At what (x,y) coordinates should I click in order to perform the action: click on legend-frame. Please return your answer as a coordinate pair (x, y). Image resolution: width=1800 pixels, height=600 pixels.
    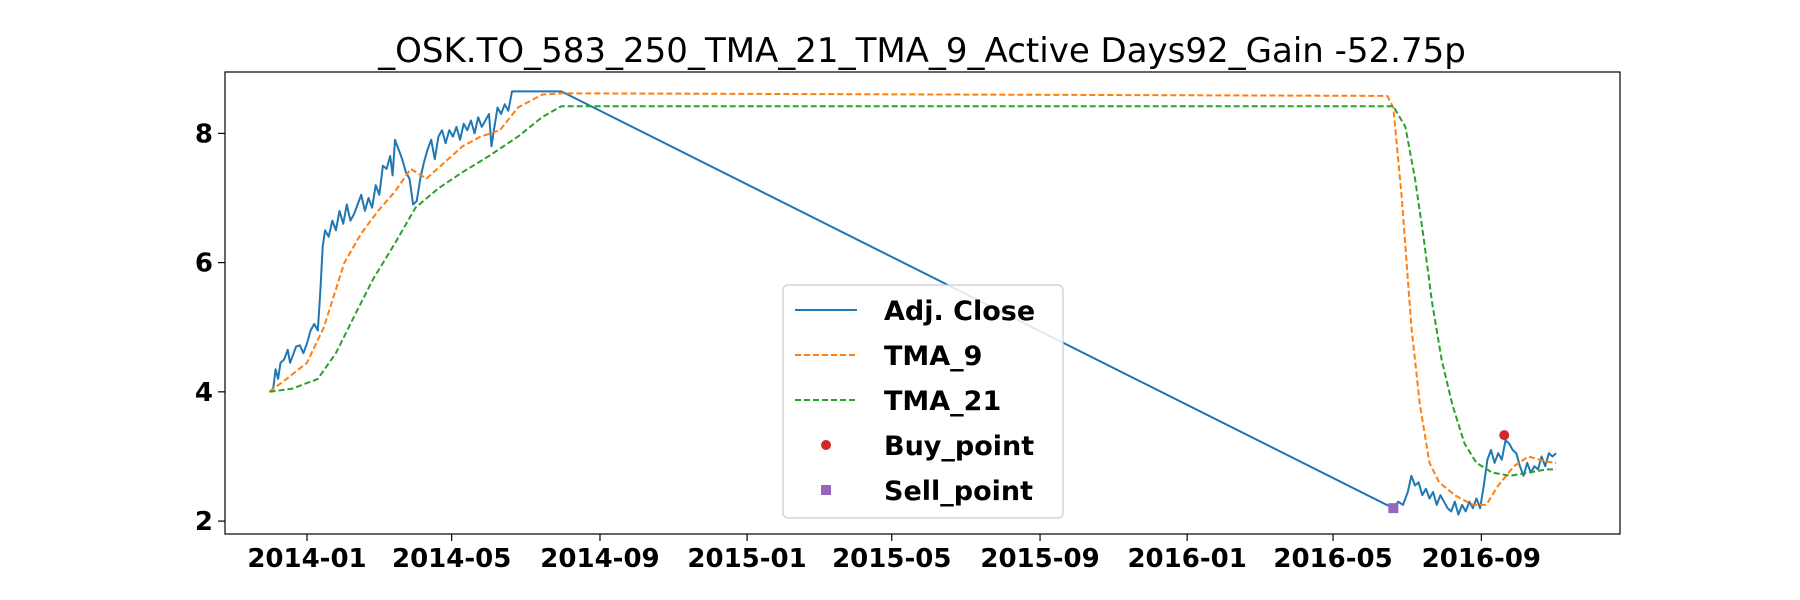
    Looking at the image, I should click on (923, 401).